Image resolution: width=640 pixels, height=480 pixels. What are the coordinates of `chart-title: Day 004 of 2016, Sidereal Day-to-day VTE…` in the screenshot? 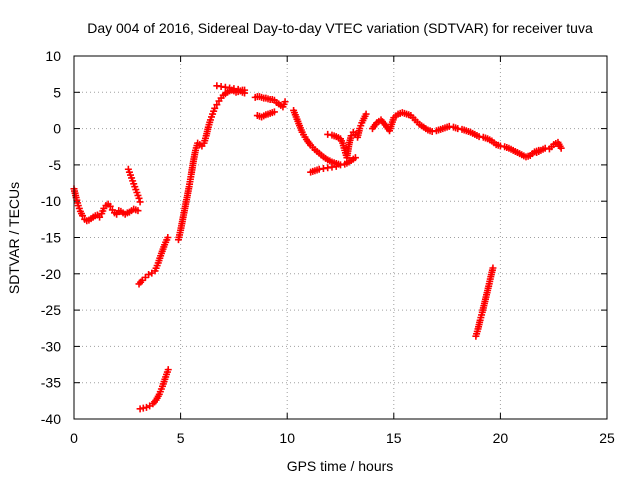 It's located at (340, 28).